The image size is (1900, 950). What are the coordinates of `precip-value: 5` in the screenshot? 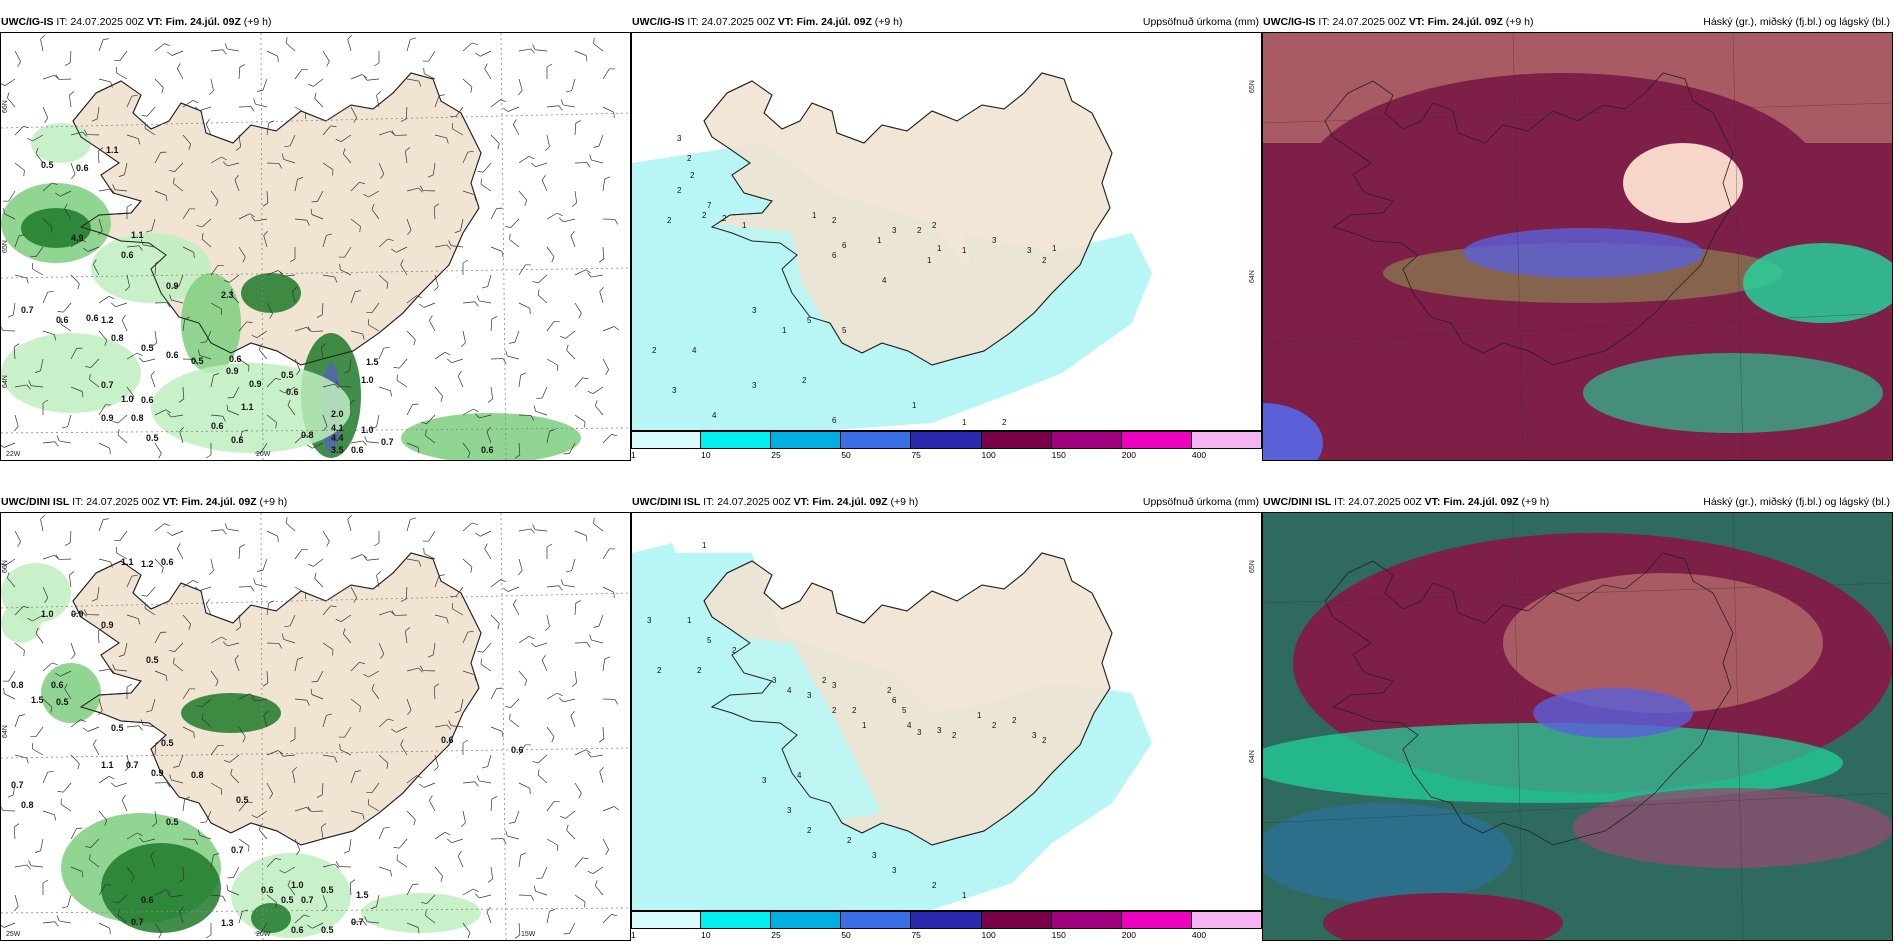 It's located at (809, 320).